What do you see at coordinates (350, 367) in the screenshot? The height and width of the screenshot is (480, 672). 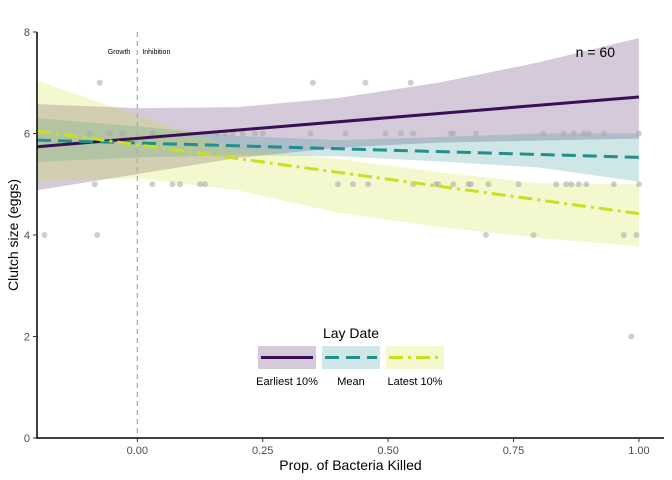 I see `legend-keys: Earliest 10% Mean Latest 10%` at bounding box center [350, 367].